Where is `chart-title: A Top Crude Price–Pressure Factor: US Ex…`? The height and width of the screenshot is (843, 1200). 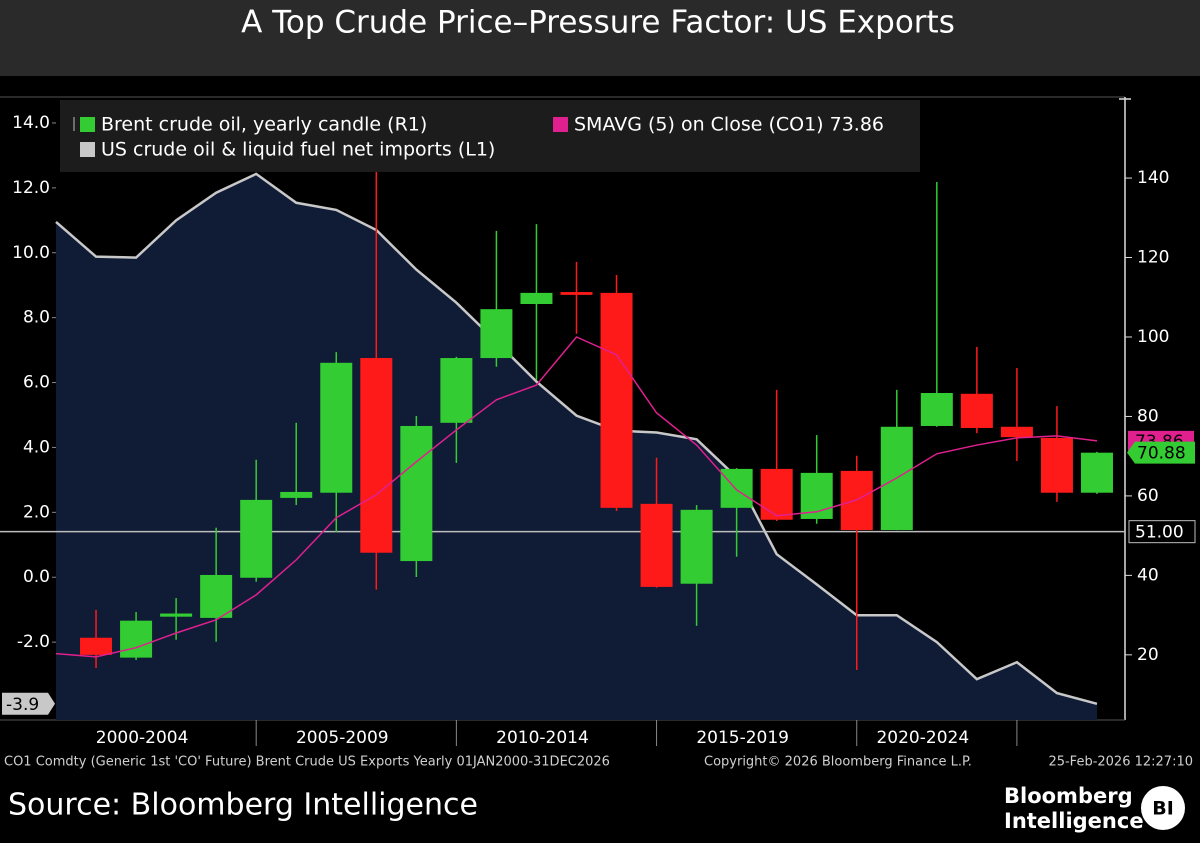
chart-title: A Top Crude Price–Pressure Factor: US Ex… is located at coordinates (598, 23).